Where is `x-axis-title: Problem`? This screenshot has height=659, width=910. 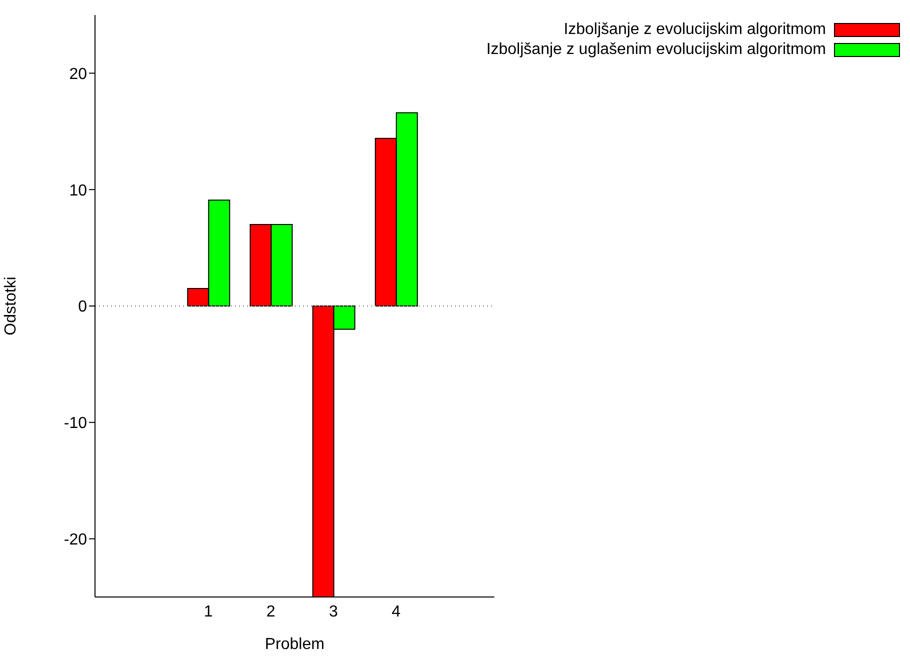 x-axis-title: Problem is located at coordinates (294, 644).